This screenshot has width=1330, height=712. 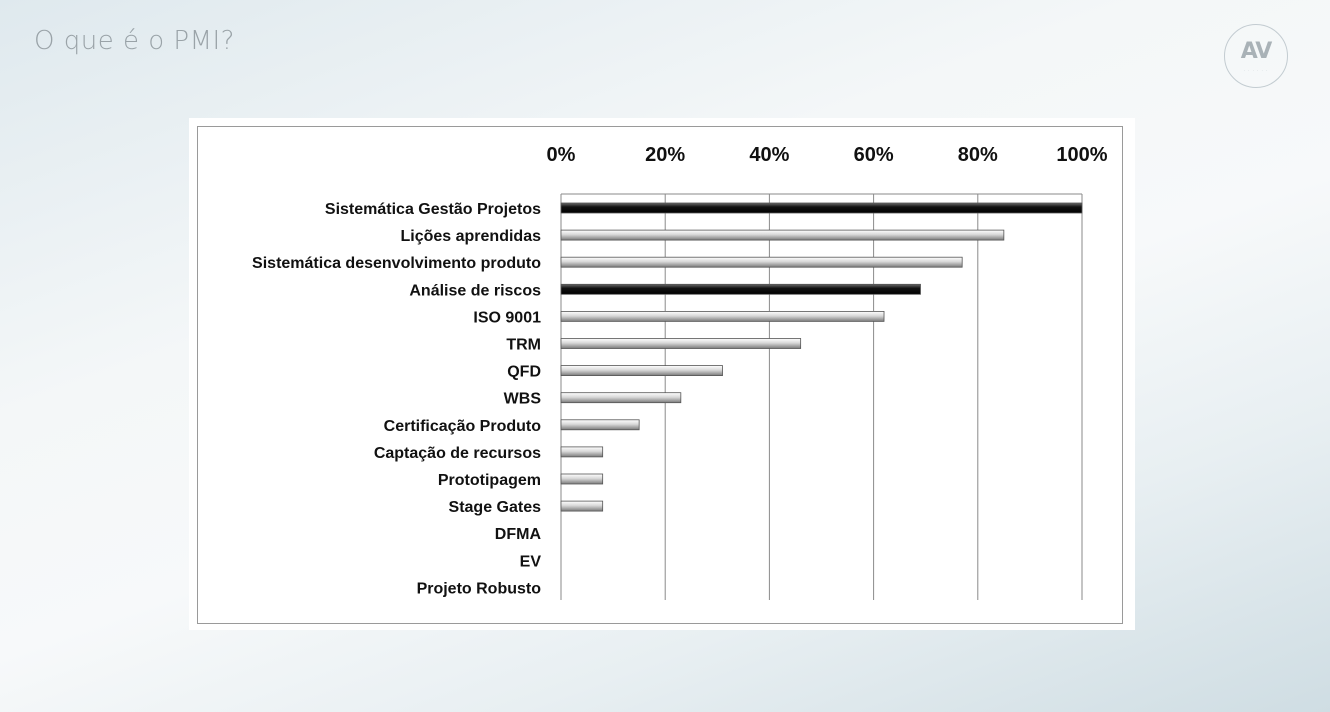 What do you see at coordinates (561, 155) in the screenshot?
I see `x-tick-label: 0%` at bounding box center [561, 155].